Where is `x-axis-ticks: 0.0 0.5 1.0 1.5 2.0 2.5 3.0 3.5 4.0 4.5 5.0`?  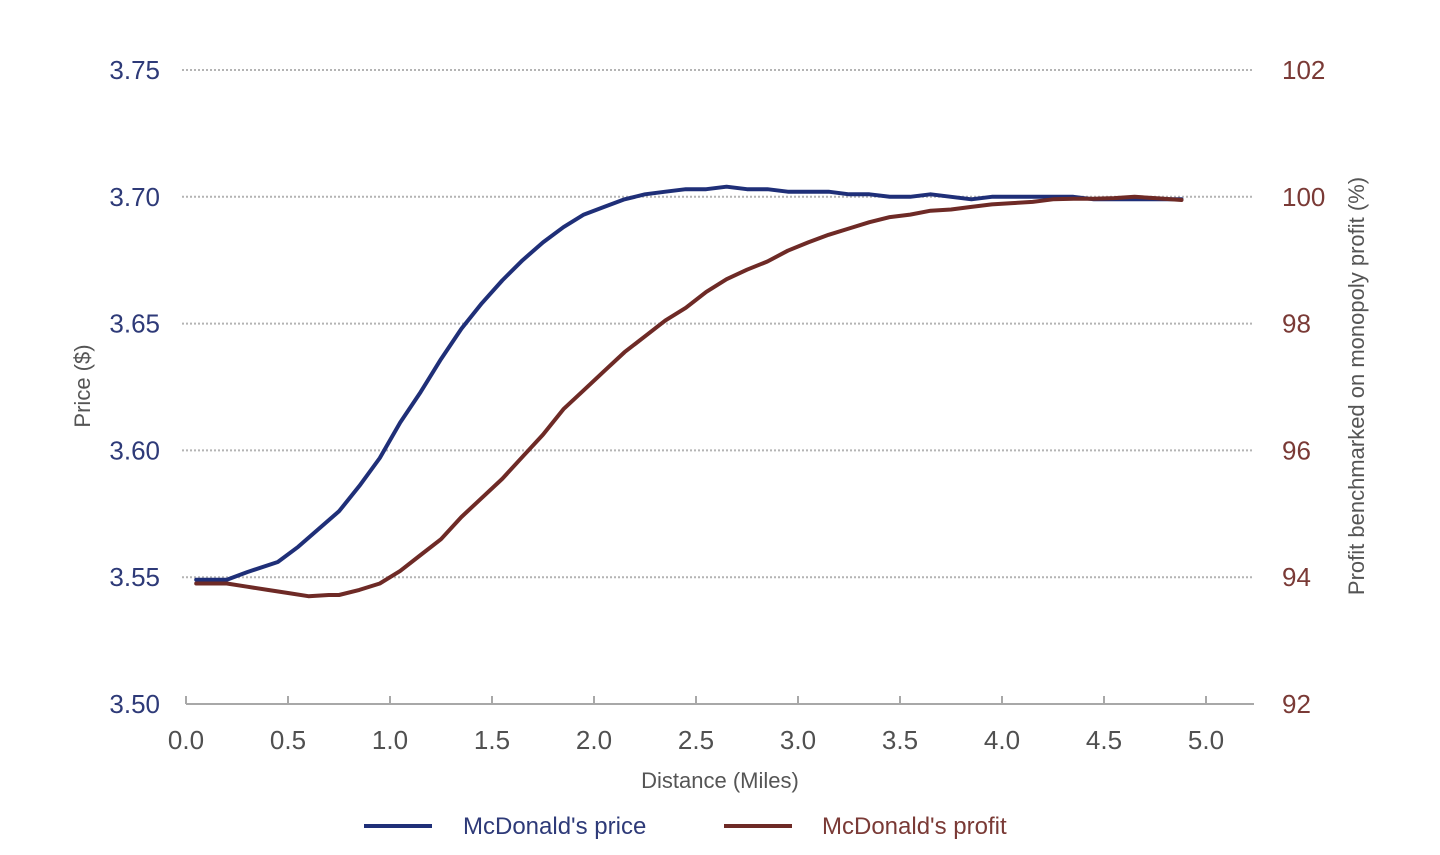
x-axis-ticks: 0.0 0.5 1.0 1.5 2.0 2.5 3.0 3.5 4.0 4.5 5.0 is located at coordinates (696, 725).